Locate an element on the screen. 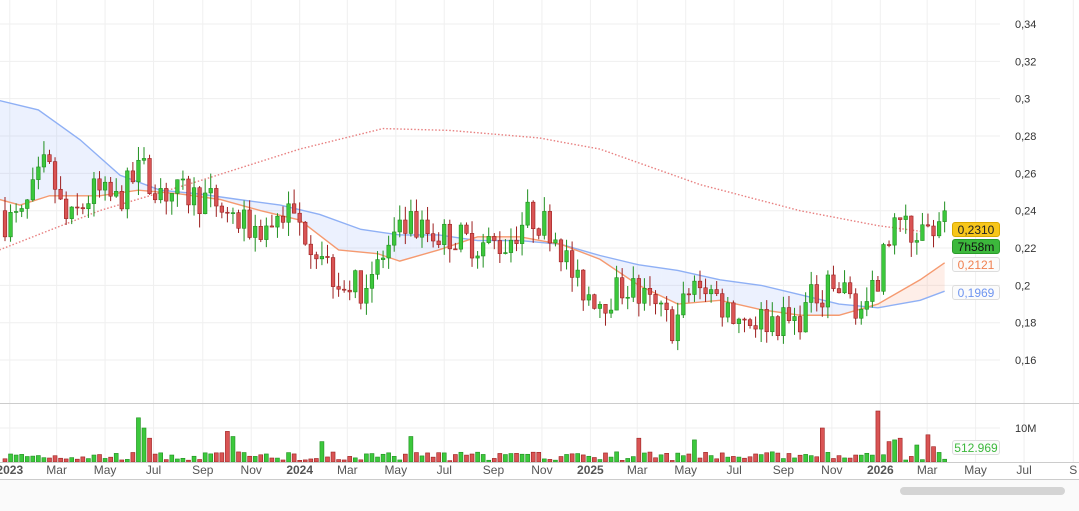 The width and height of the screenshot is (1079, 511). ma-short-badge: 0,2121 is located at coordinates (976, 264).